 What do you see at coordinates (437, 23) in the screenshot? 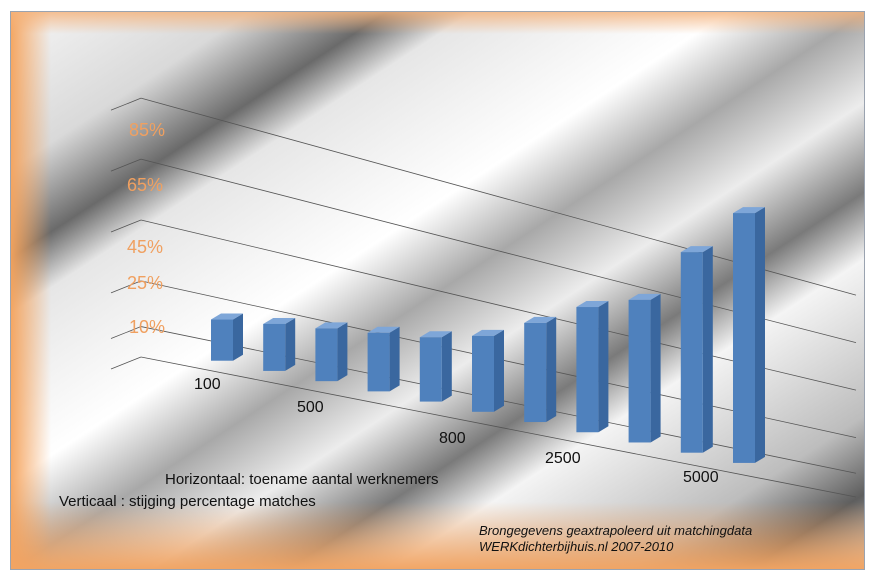
I see `top-glow` at bounding box center [437, 23].